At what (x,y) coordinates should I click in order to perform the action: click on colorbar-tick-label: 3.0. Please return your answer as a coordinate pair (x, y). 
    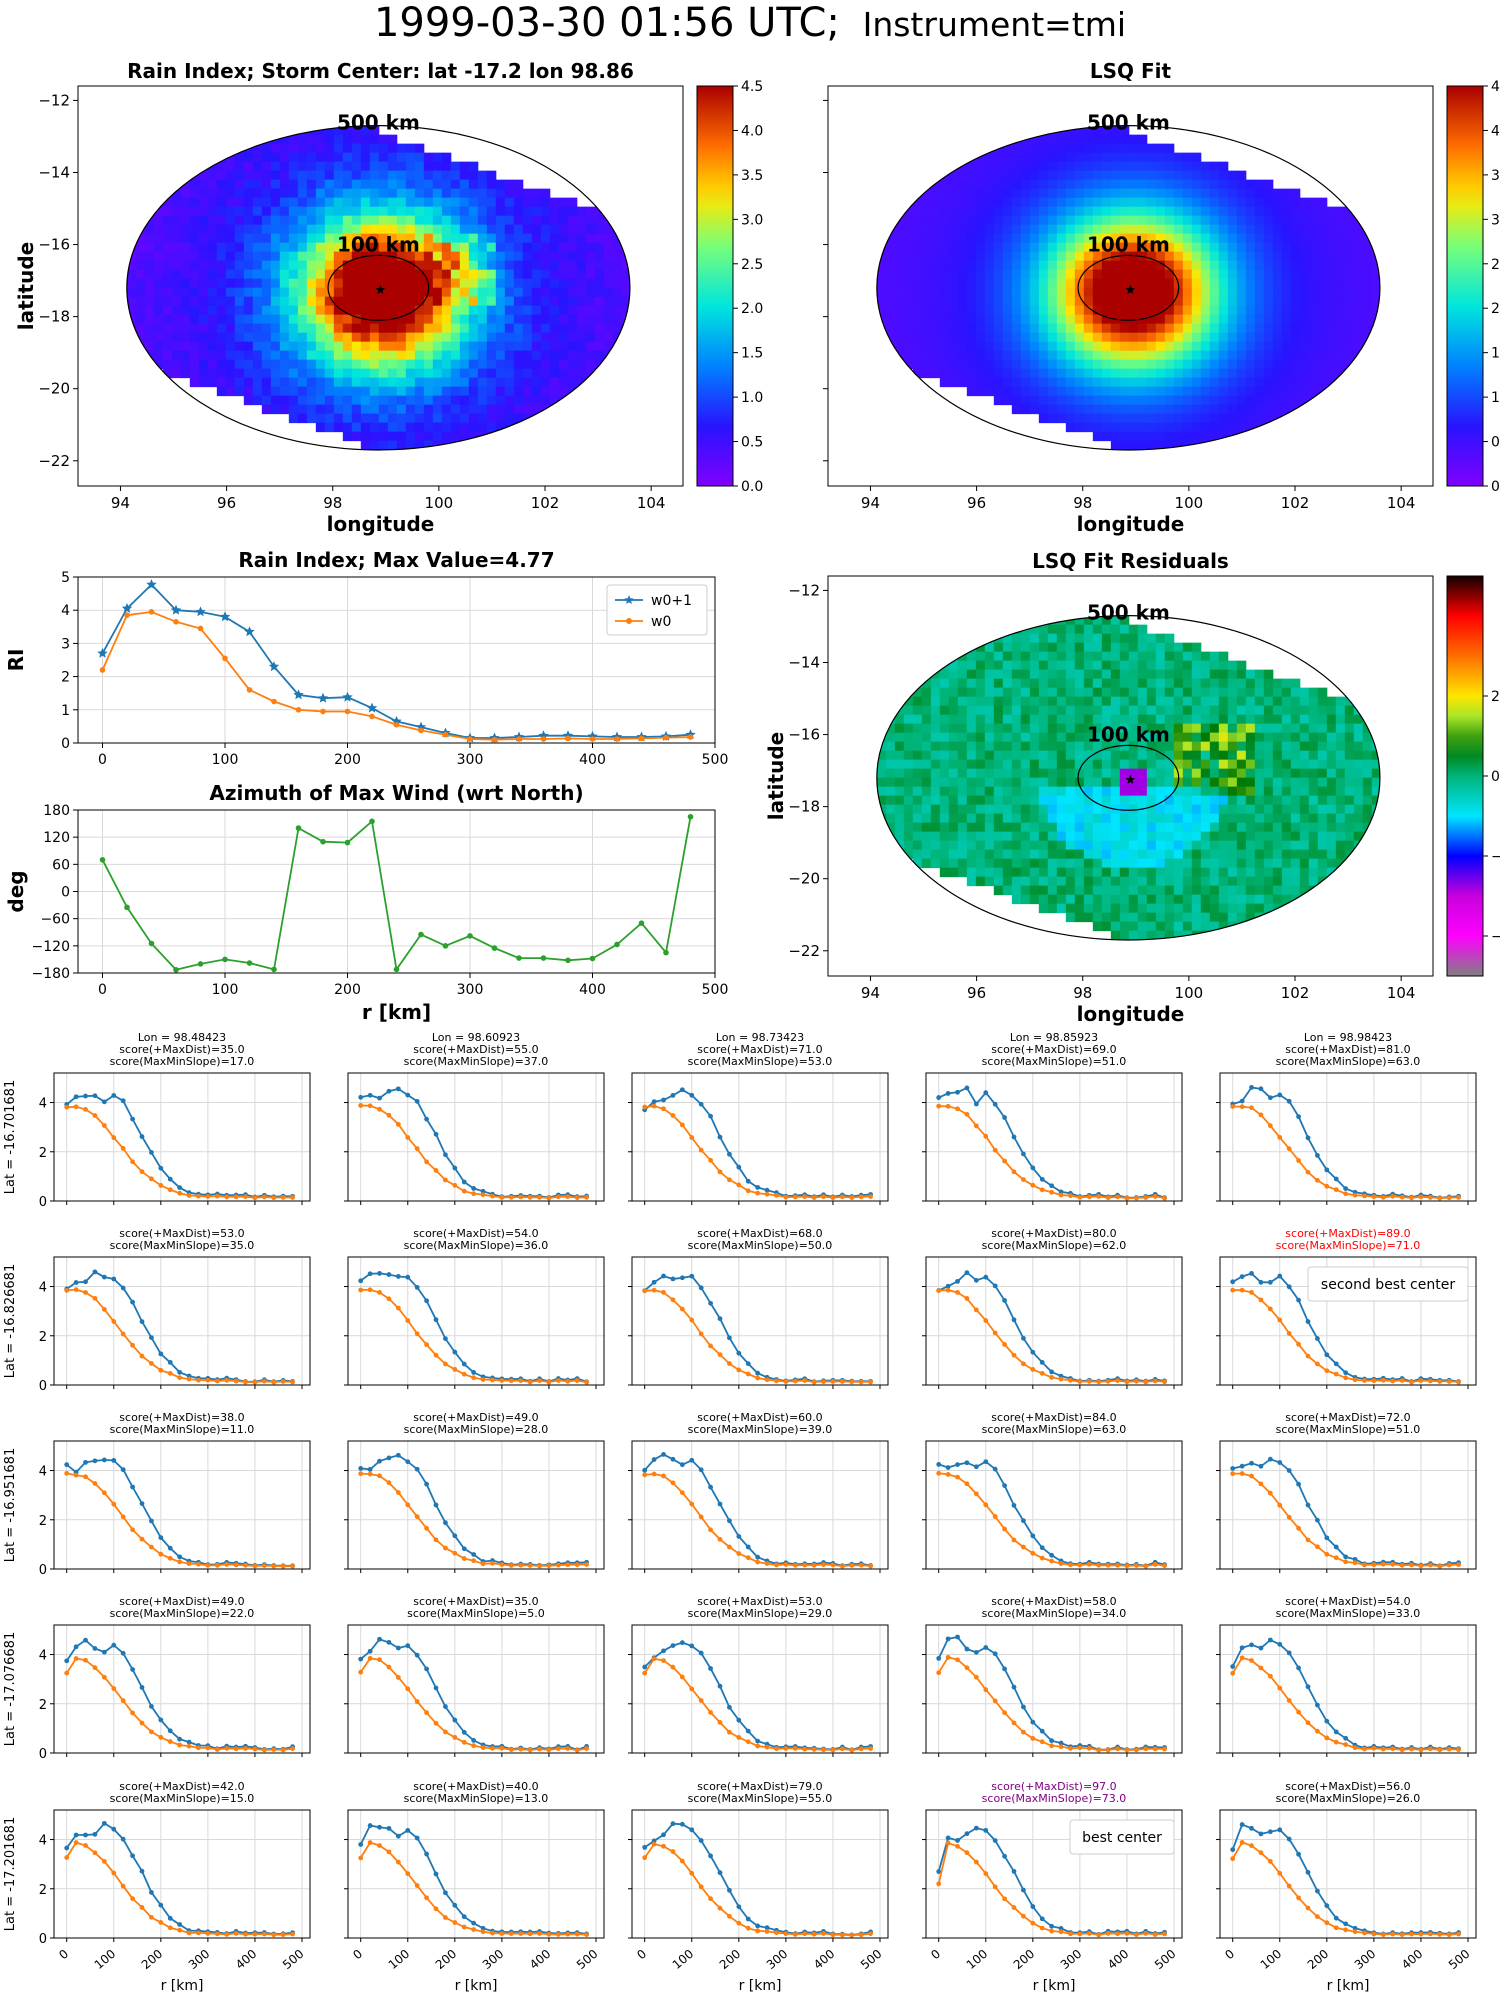
    Looking at the image, I should click on (752, 220).